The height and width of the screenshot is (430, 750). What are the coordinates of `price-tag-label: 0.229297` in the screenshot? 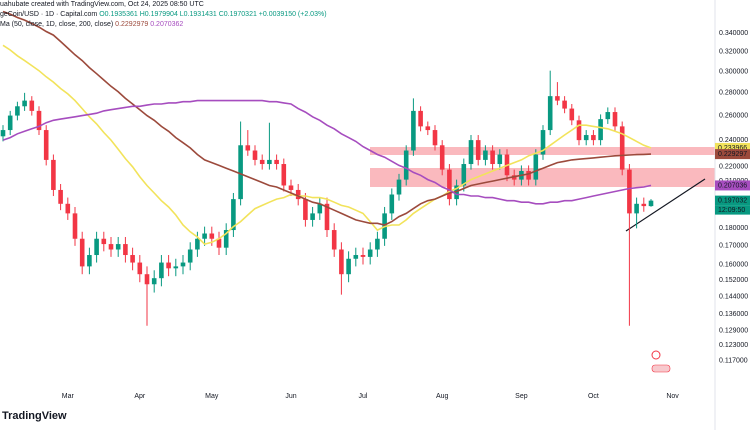 It's located at (732, 154).